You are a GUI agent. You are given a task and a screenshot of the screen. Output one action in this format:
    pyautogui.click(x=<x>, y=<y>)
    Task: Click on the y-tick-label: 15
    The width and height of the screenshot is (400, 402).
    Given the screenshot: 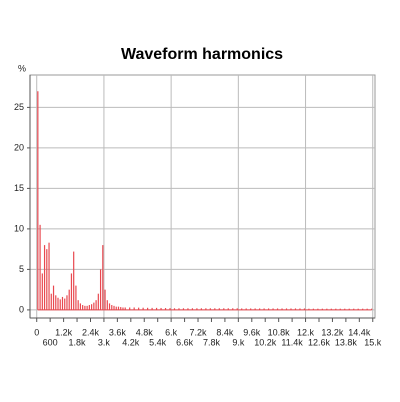 What is the action you would take?
    pyautogui.click(x=19, y=188)
    